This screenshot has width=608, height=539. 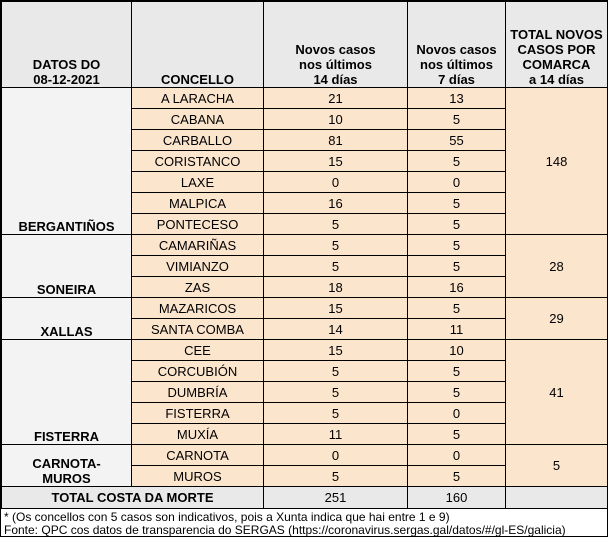 I want to click on comarca-total-cell-carnota-muros: 5, so click(x=556, y=465).